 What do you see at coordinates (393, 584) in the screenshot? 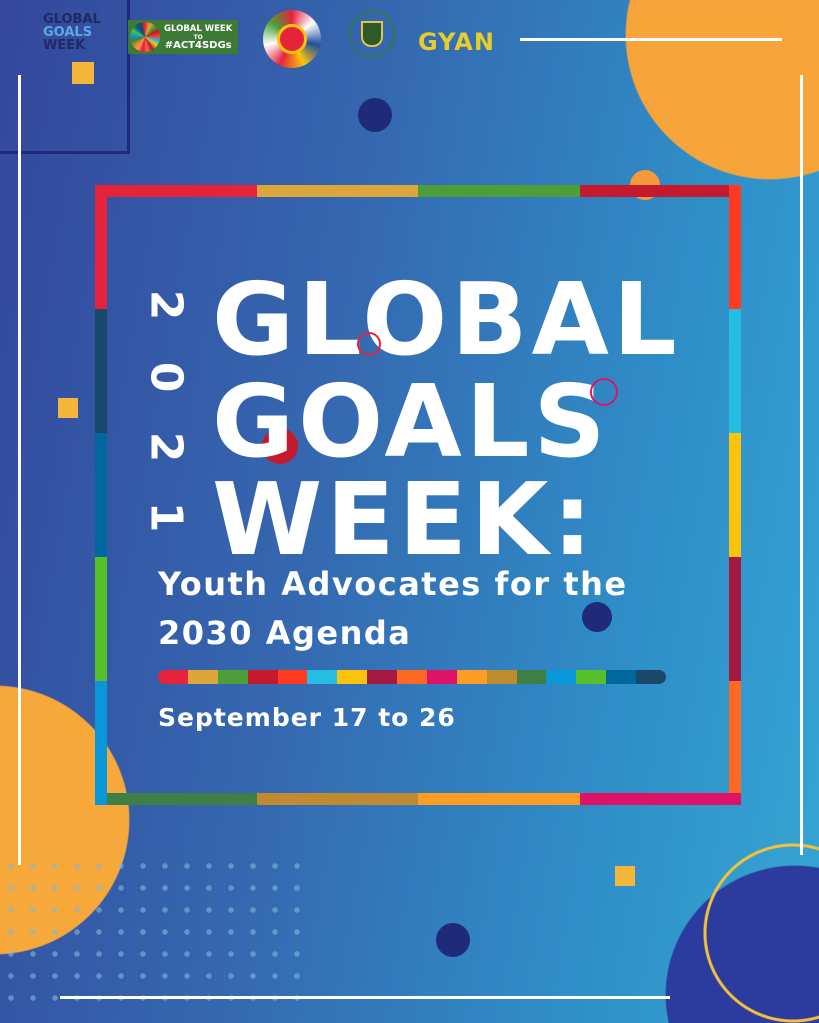
I see `subtitle-line-1: Youth Advocates for the` at bounding box center [393, 584].